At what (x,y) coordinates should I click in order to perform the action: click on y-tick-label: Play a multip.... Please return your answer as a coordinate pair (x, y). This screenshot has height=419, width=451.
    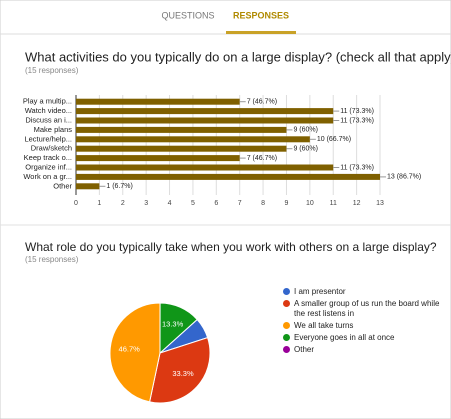
    Looking at the image, I should click on (47, 101).